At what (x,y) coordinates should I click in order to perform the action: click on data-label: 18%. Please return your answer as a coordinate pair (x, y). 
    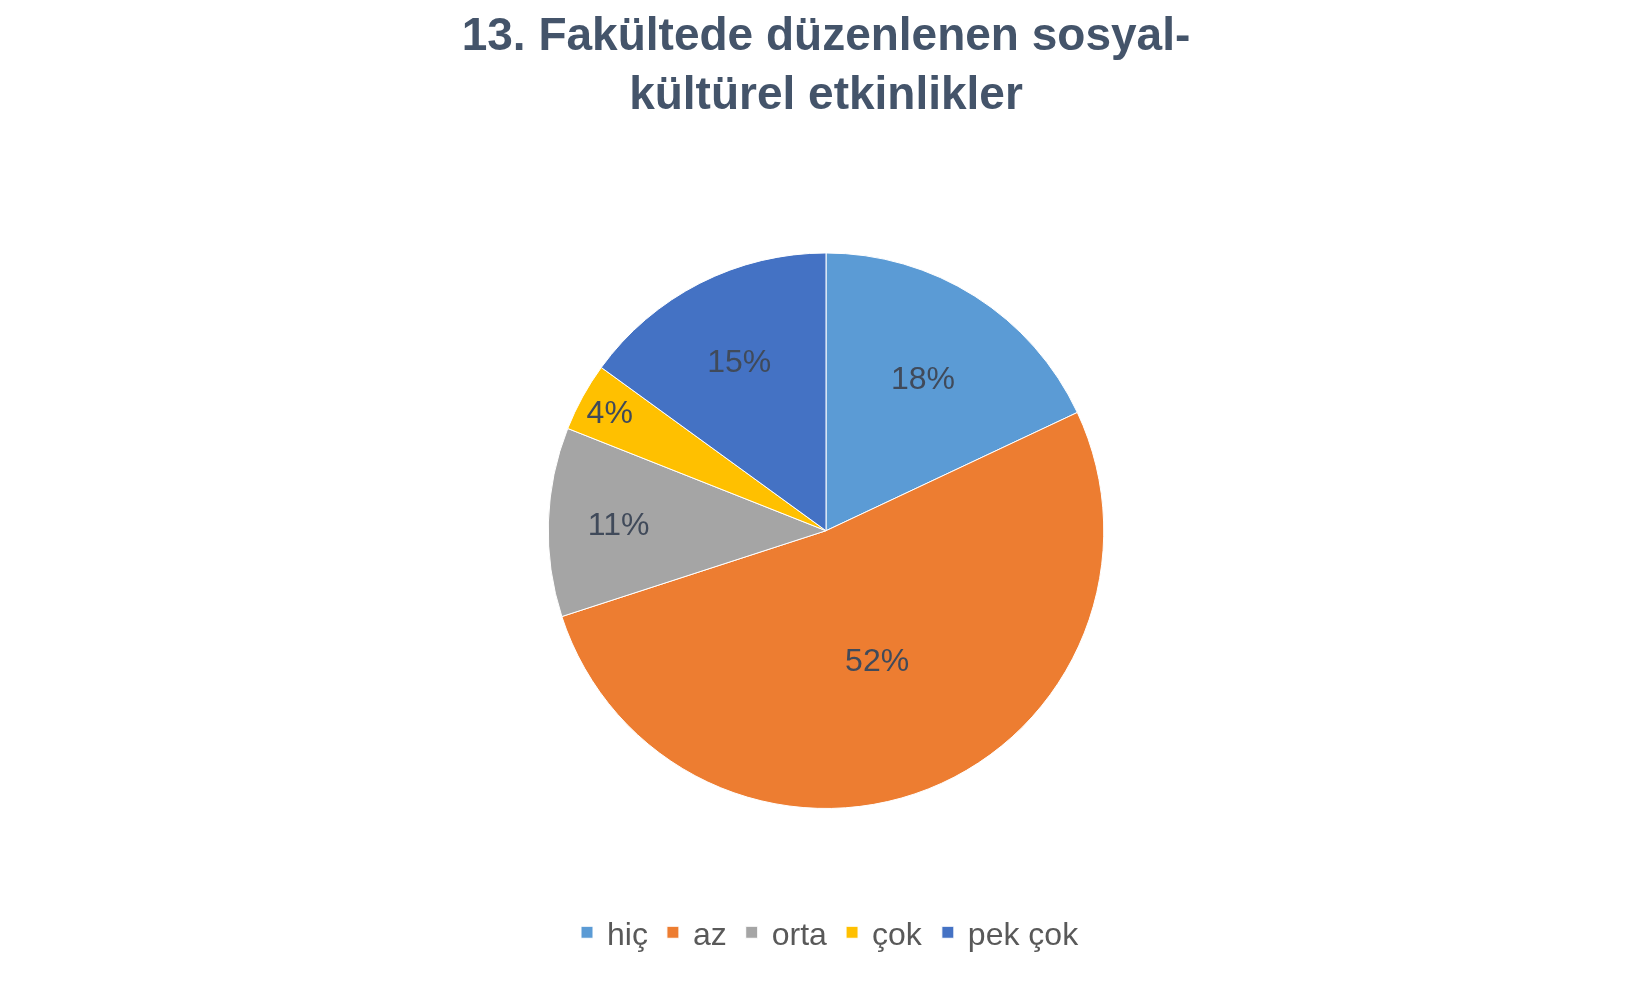
    Looking at the image, I should click on (922, 378).